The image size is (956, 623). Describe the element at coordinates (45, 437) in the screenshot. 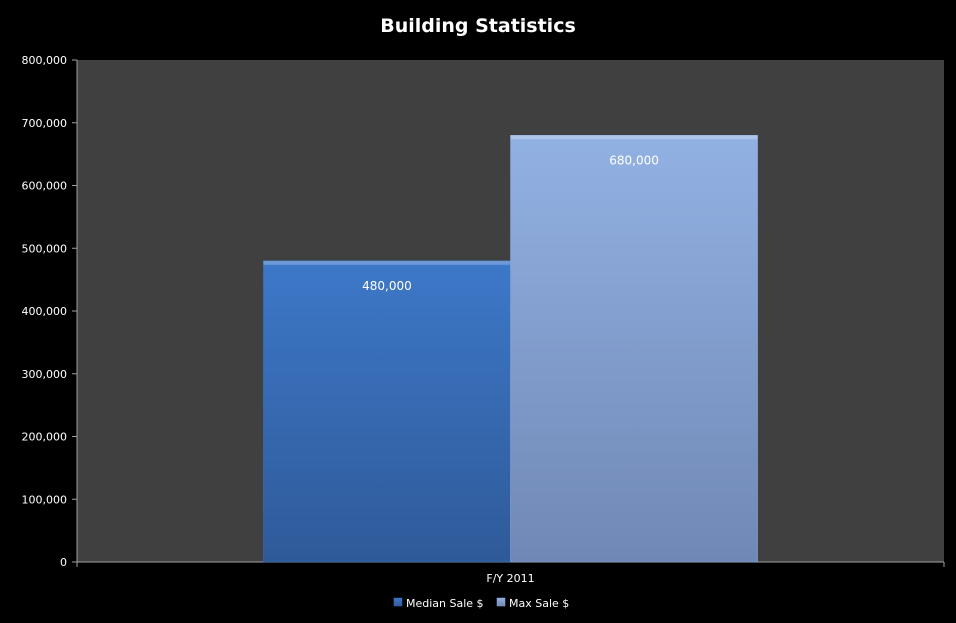

I see `y-tick-label: 200,000` at that location.